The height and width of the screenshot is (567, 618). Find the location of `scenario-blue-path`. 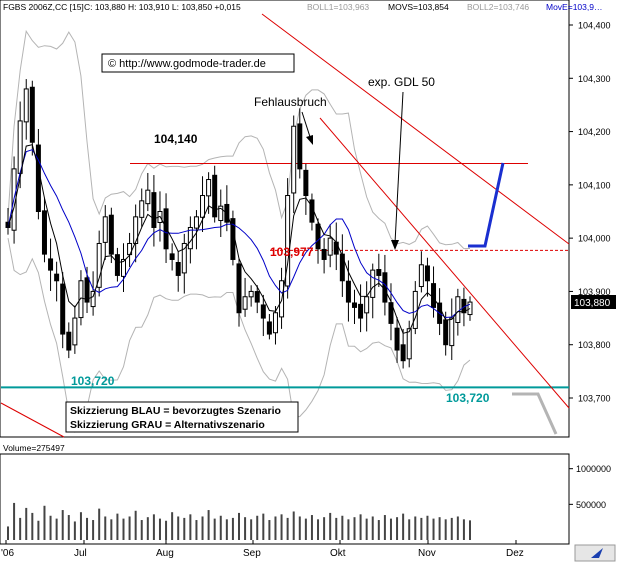

scenario-blue-path is located at coordinates (486, 205).